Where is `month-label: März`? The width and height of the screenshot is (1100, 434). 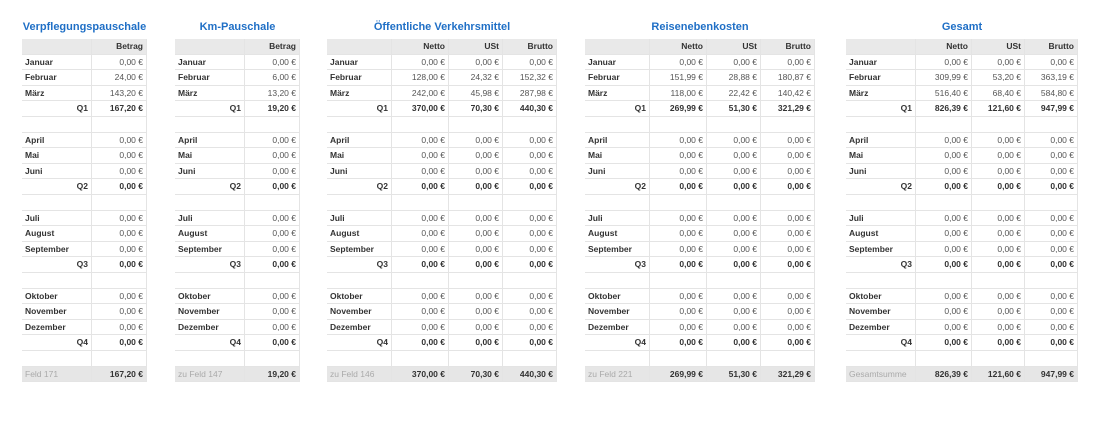 month-label: März is located at coordinates (210, 93).